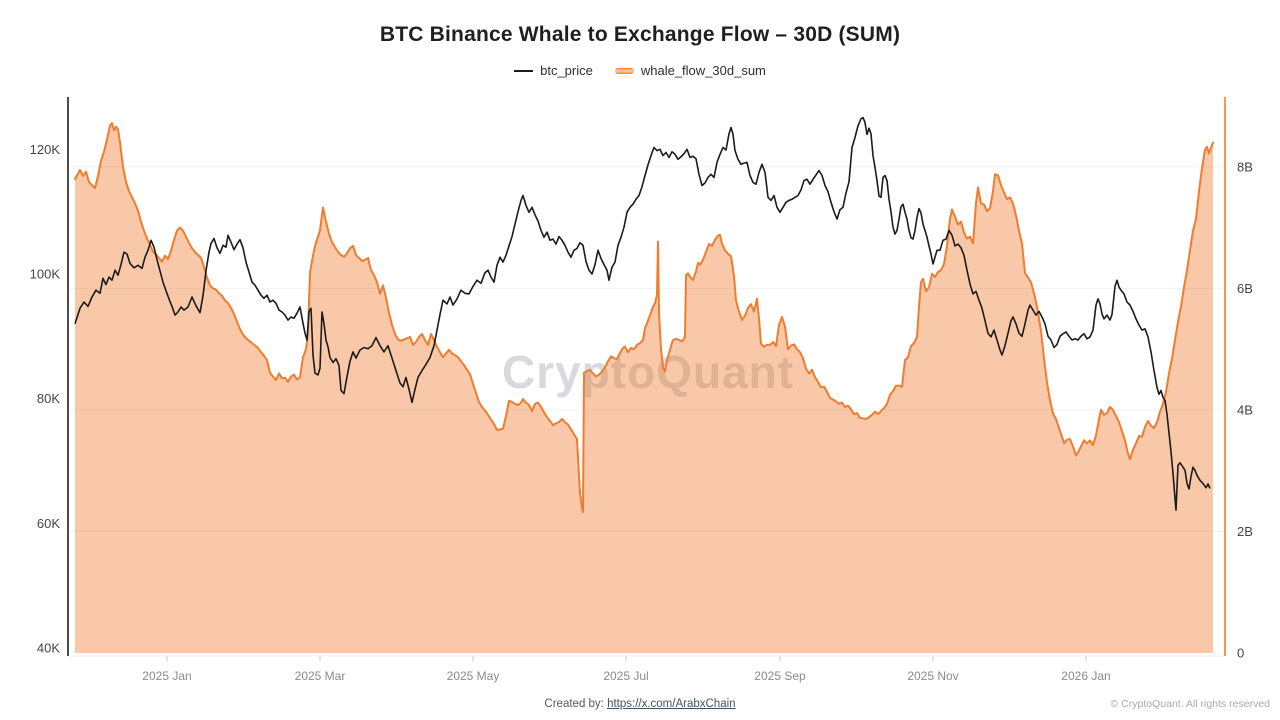 The width and height of the screenshot is (1280, 720). I want to click on legend-item-whale-flow: whale_flow_30d_sum, so click(690, 70).